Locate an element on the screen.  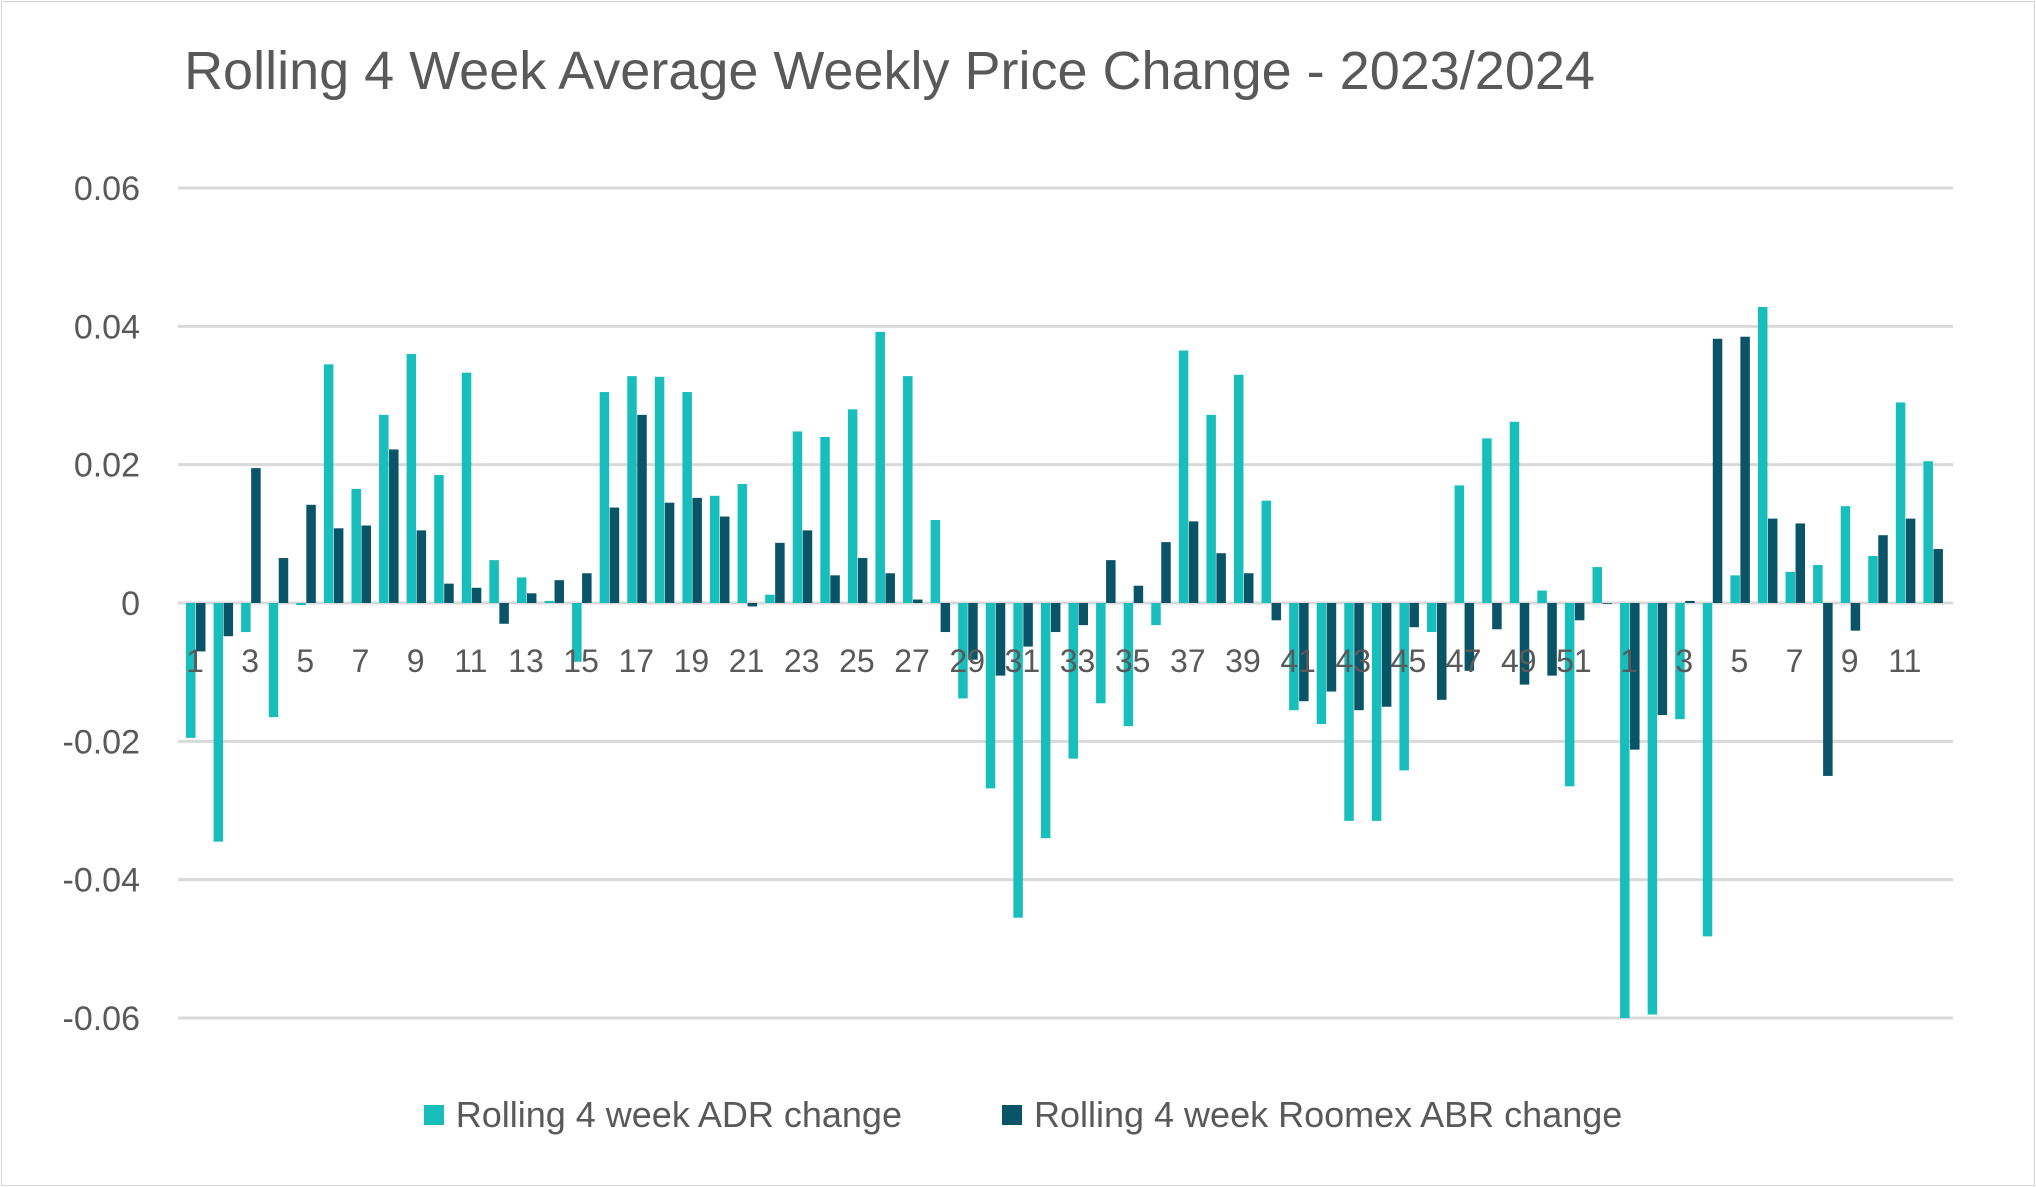
y-tick-label: -0.04 is located at coordinates (102, 881).